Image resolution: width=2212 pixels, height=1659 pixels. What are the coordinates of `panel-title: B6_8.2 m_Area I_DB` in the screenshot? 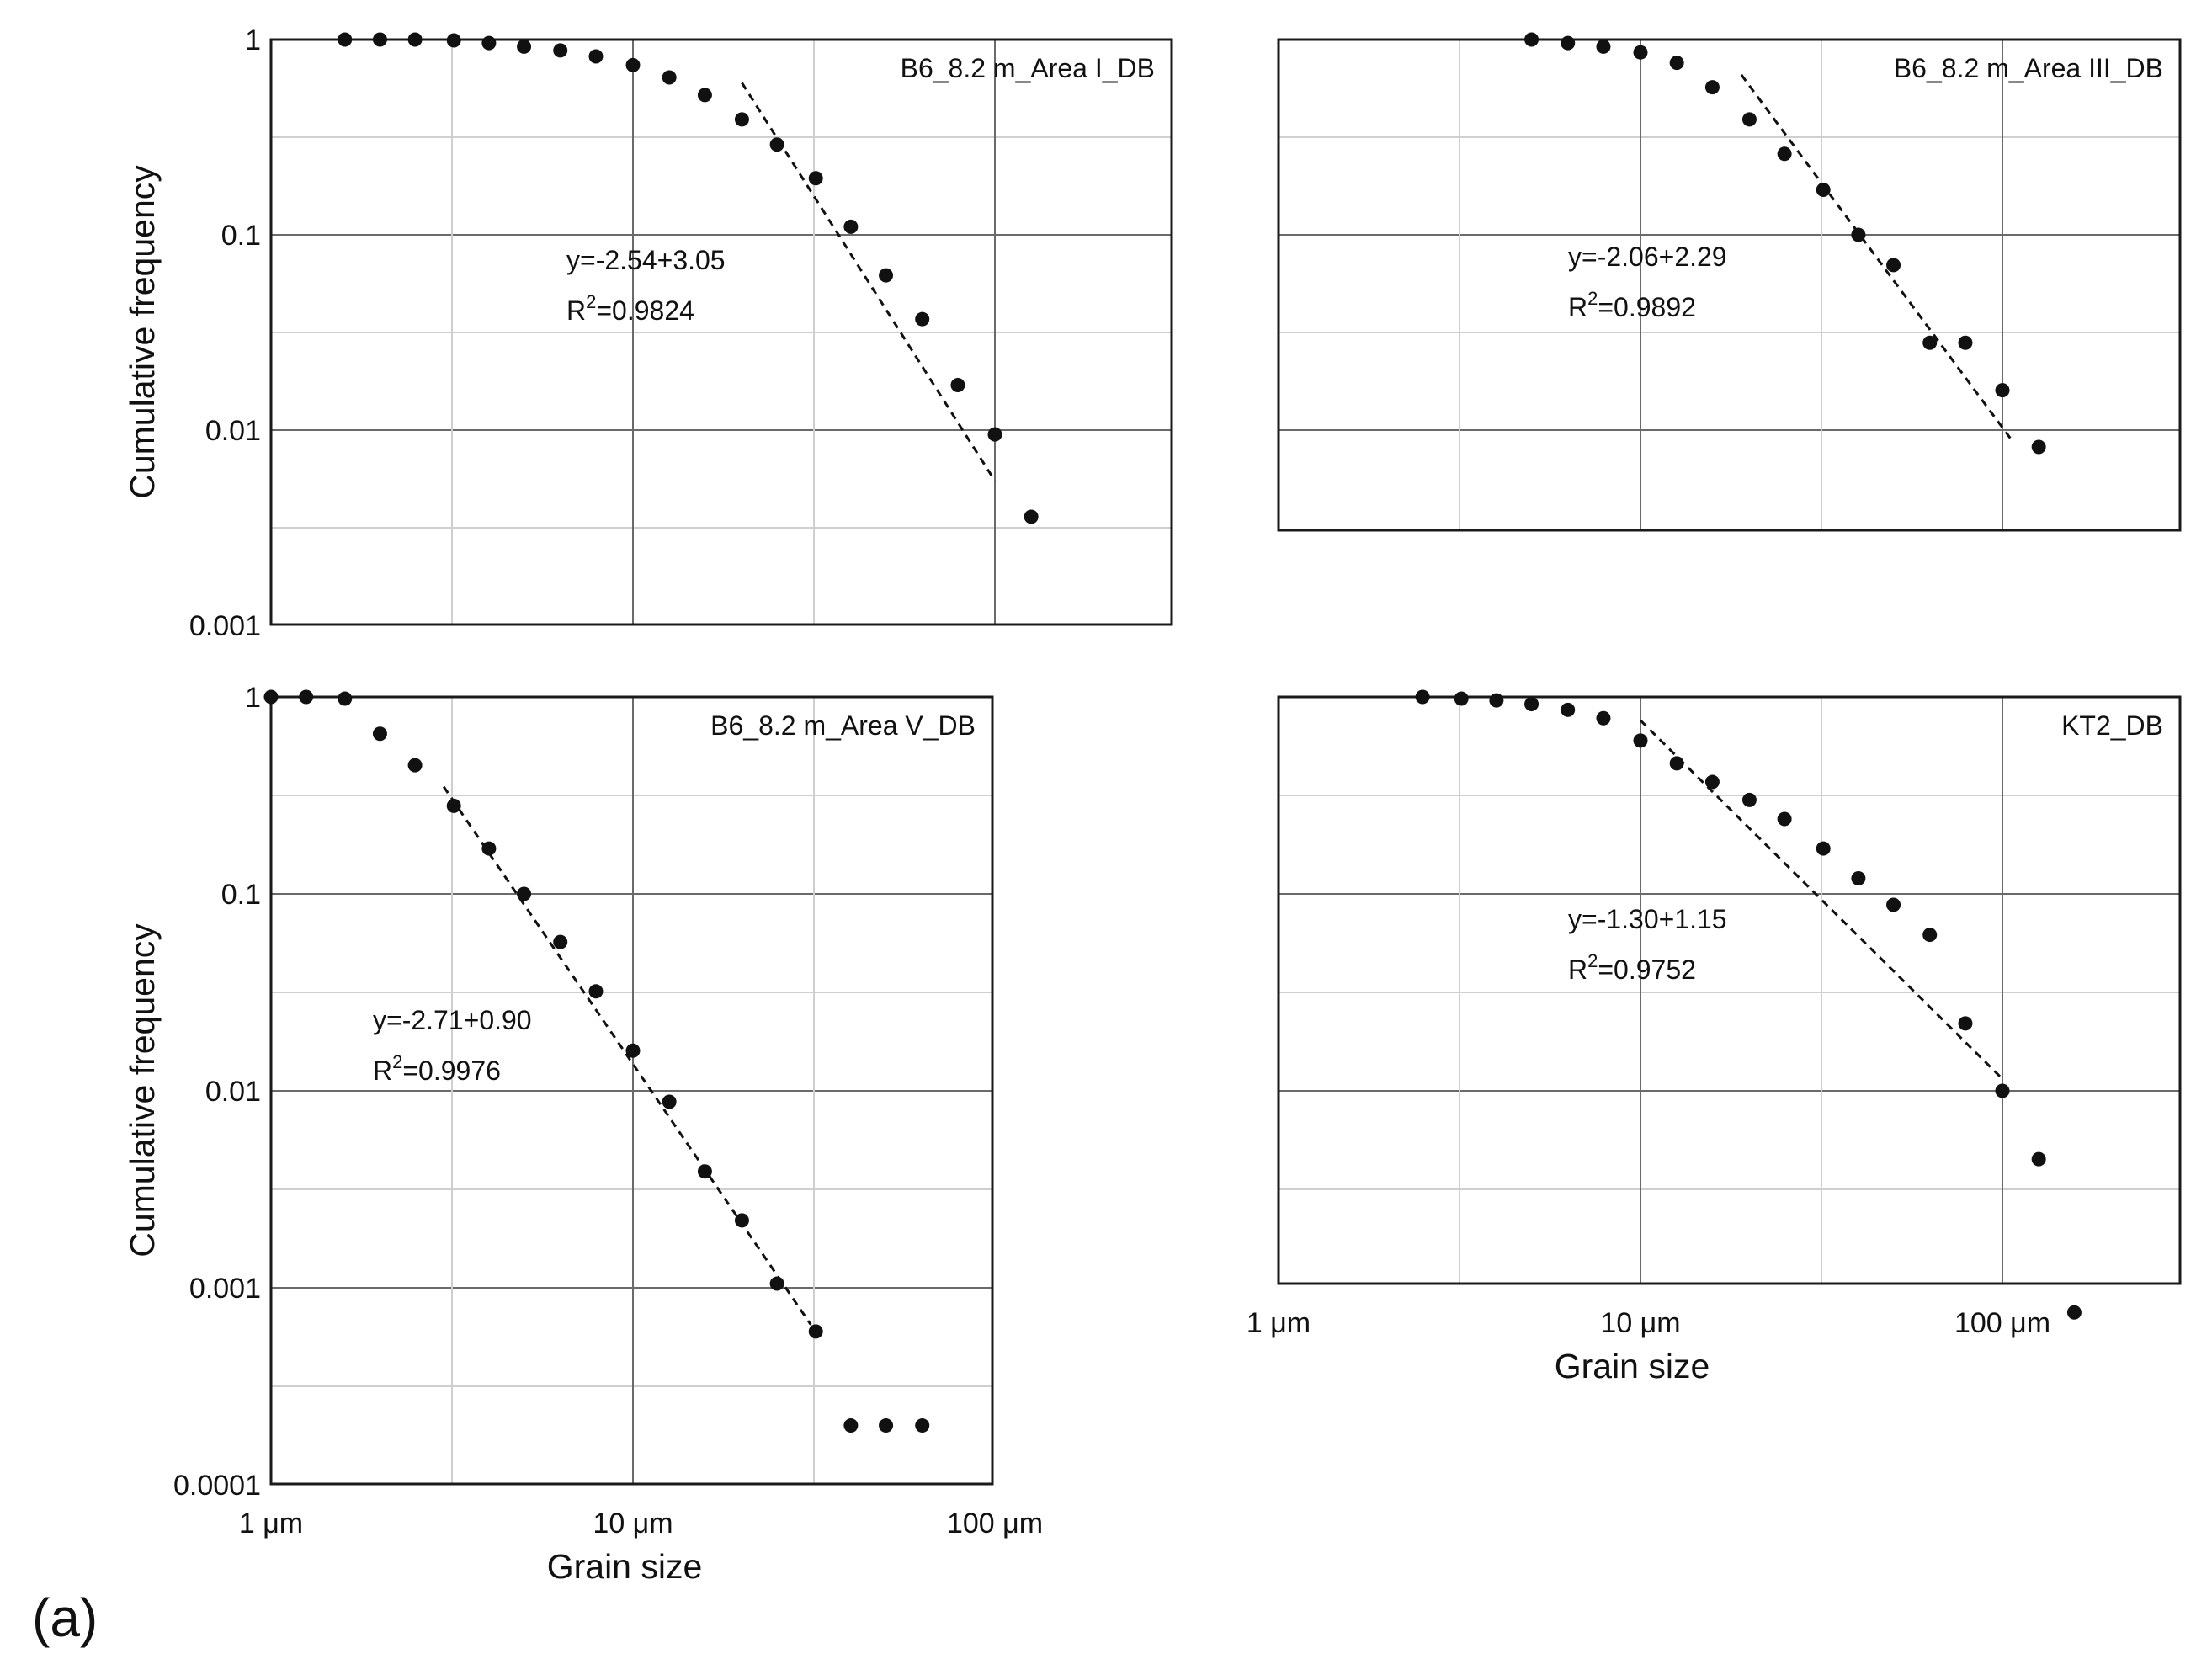 It's located at (1028, 68).